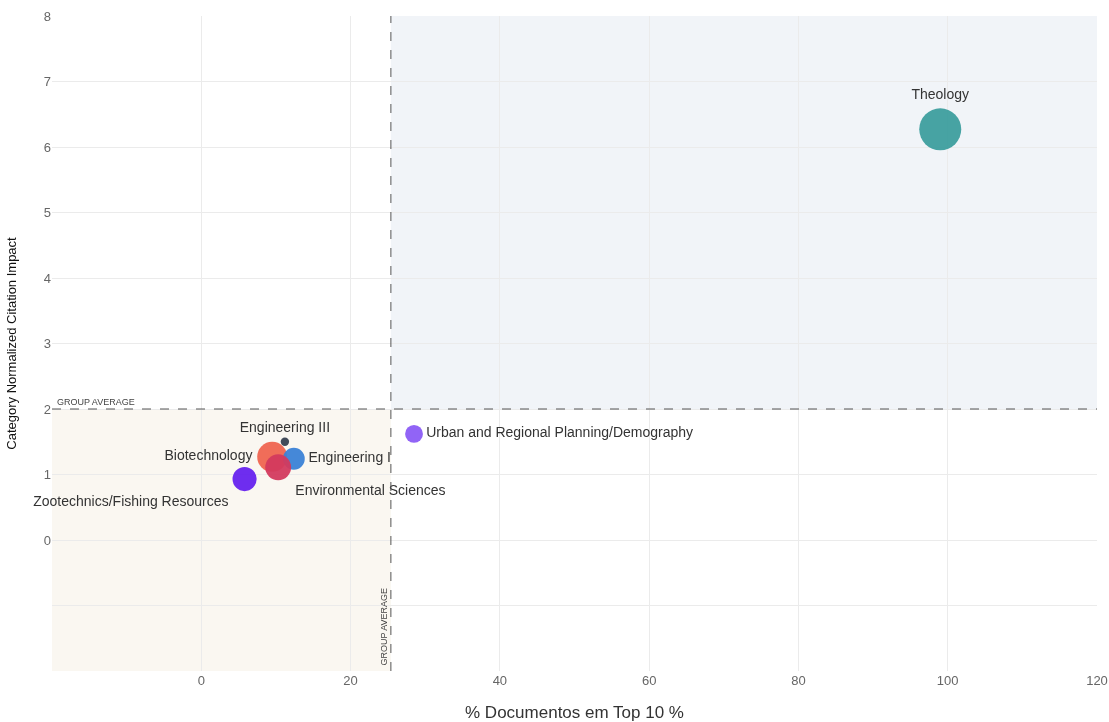 The width and height of the screenshot is (1109, 722). What do you see at coordinates (47, 344) in the screenshot?
I see `y-tick-label: 3` at bounding box center [47, 344].